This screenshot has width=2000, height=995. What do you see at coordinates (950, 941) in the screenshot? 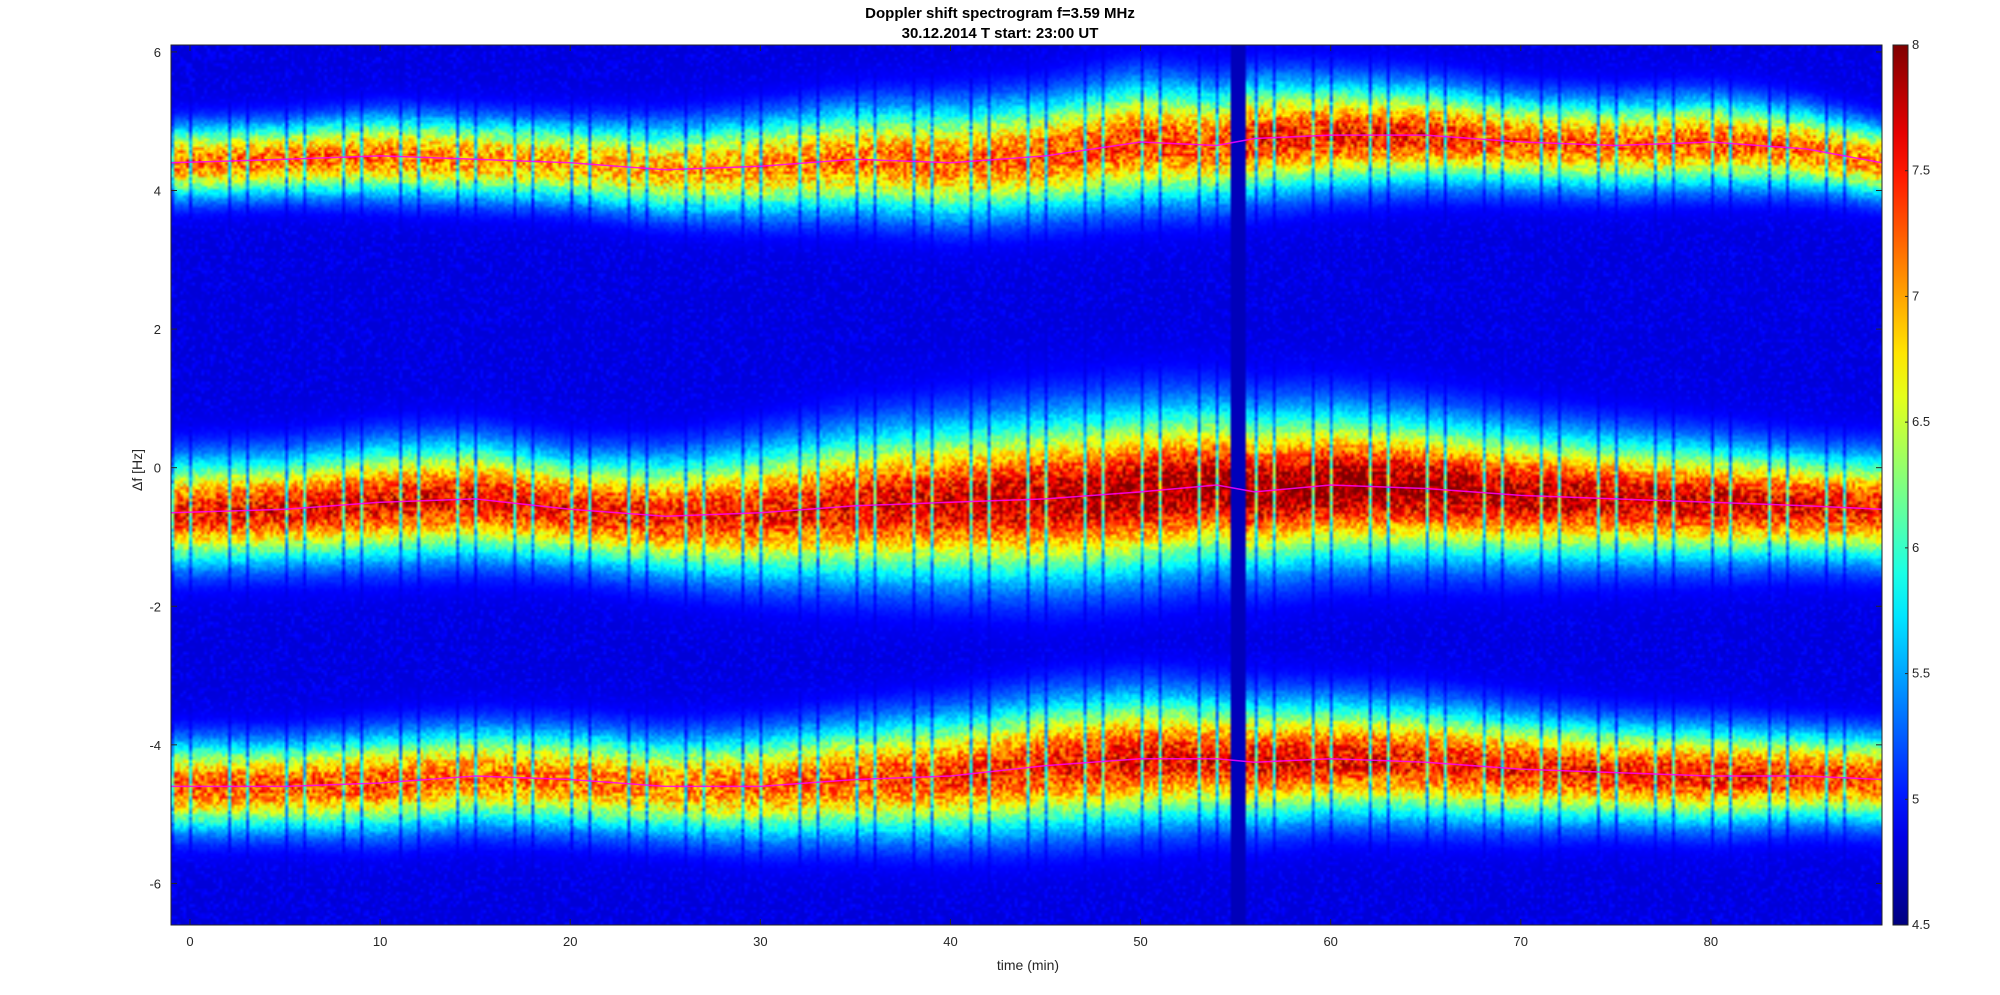
I see `x-tick-label: 40` at bounding box center [950, 941].